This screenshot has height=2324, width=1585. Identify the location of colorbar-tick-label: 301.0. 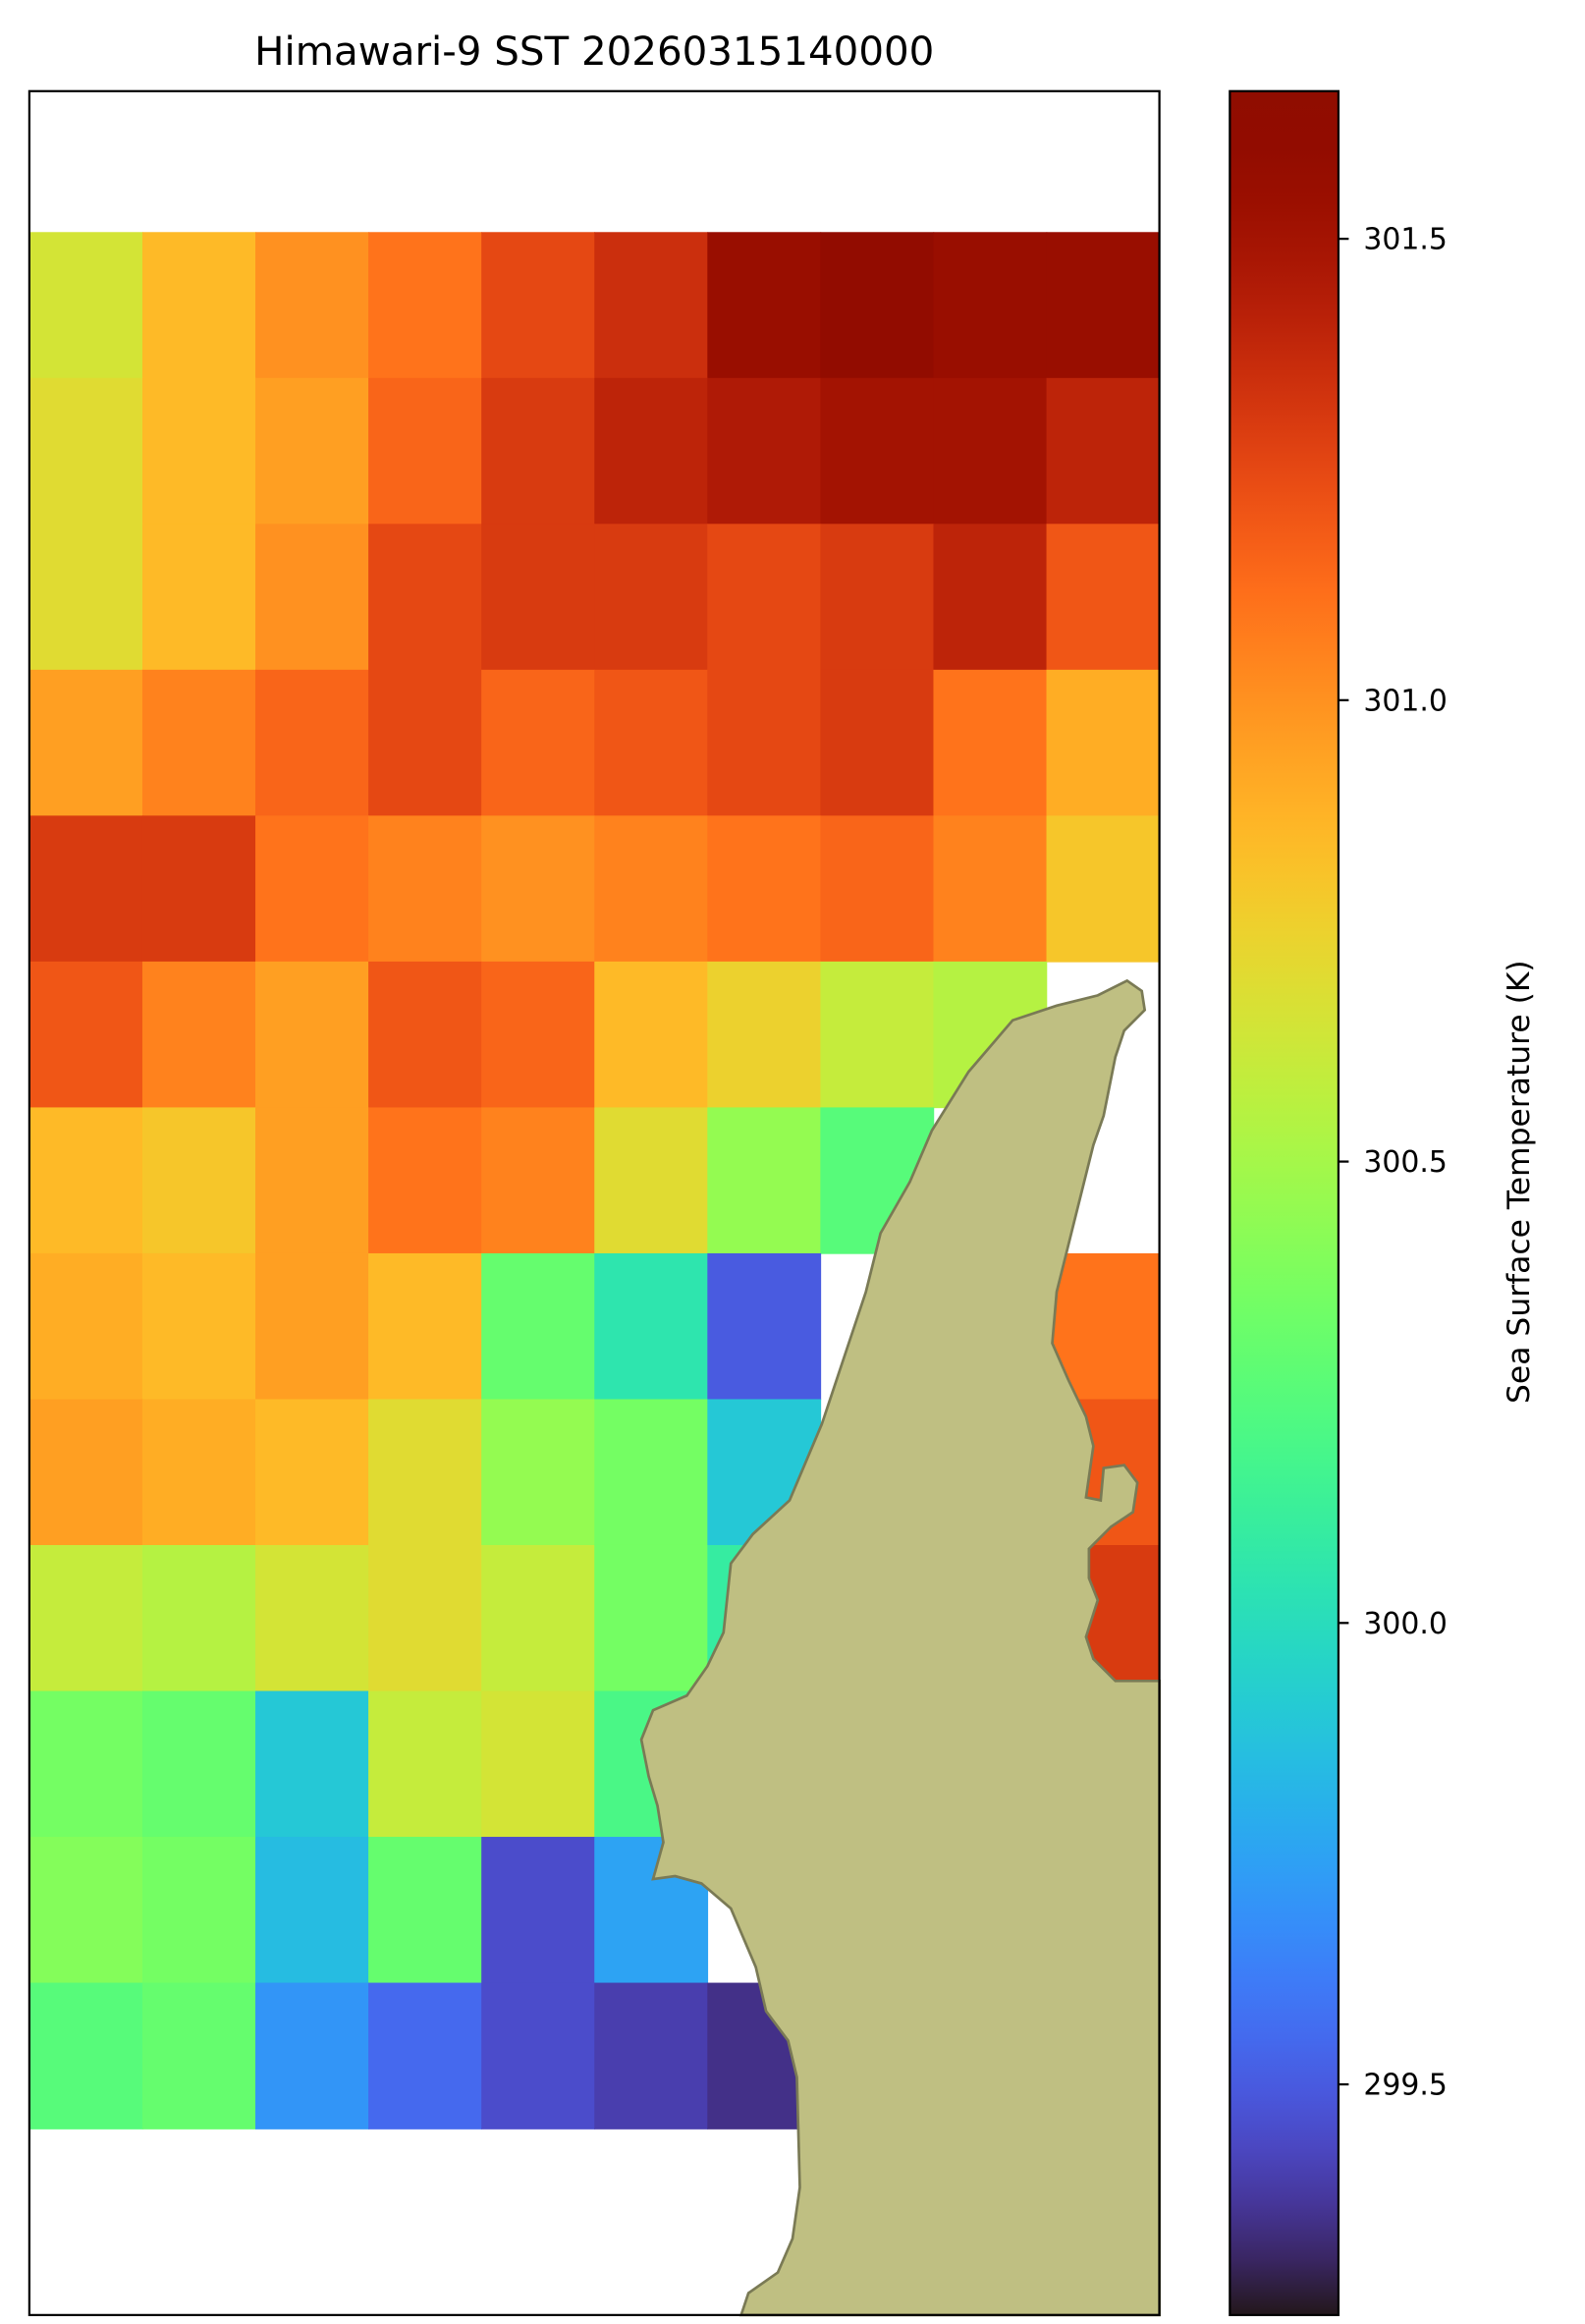
(1405, 701).